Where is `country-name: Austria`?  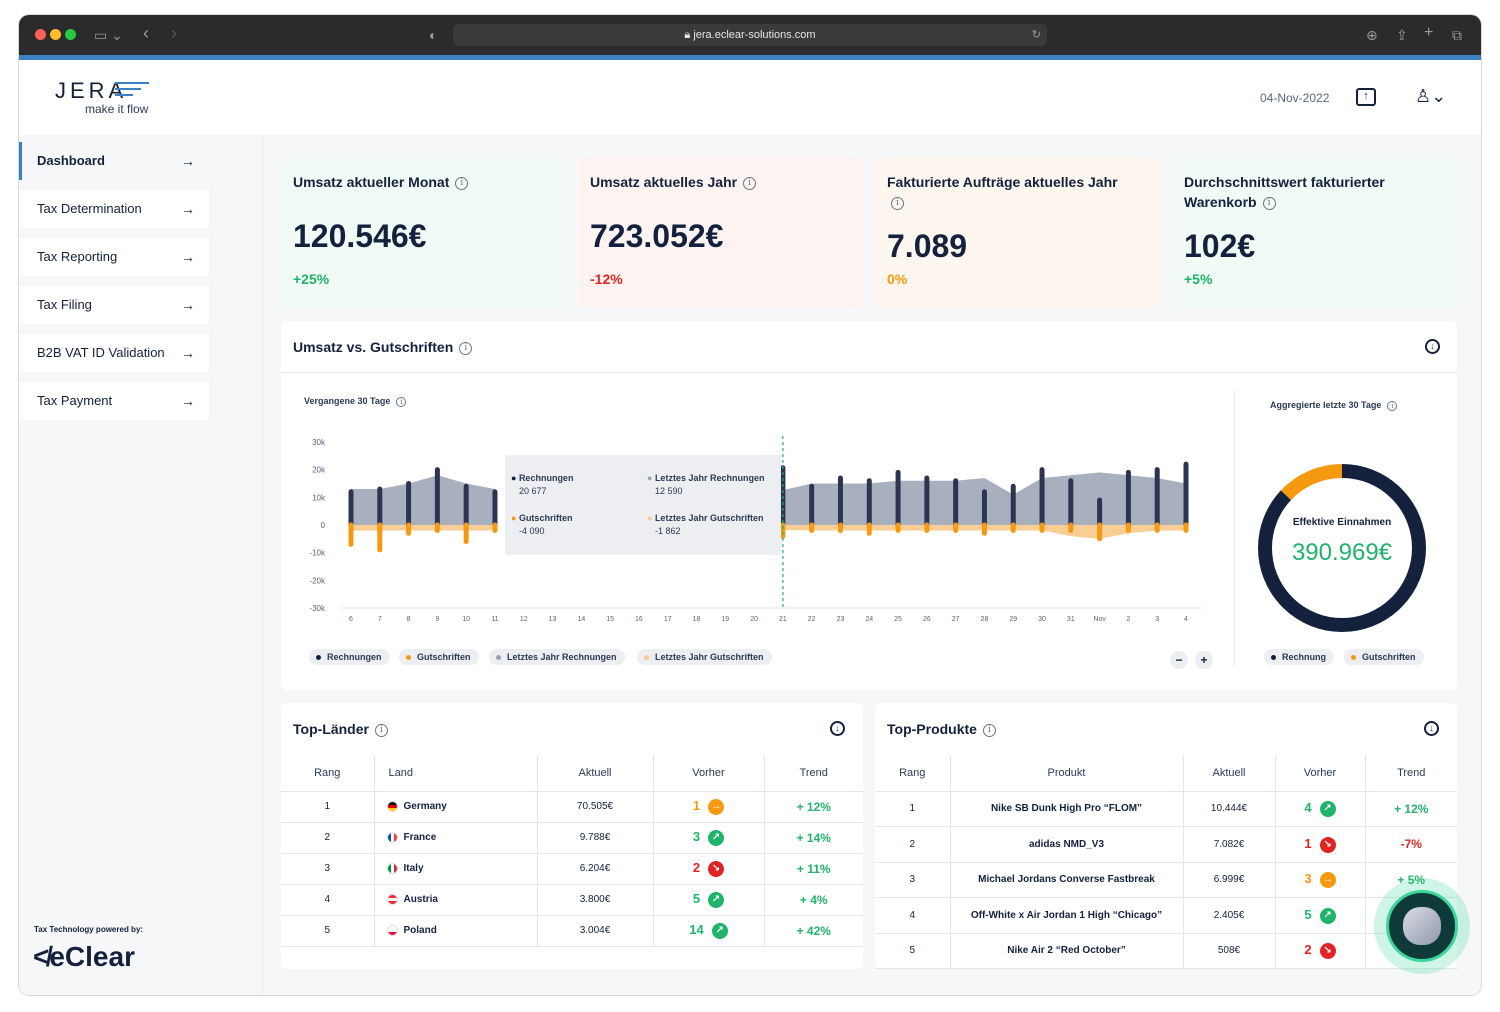 country-name: Austria is located at coordinates (420, 900).